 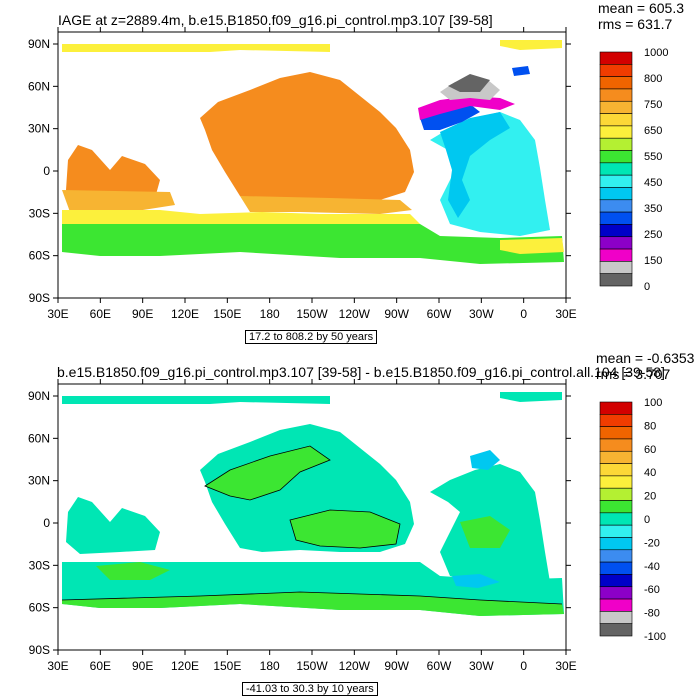 What do you see at coordinates (313, 244) in the screenshot?
I see `panel1-southern-green` at bounding box center [313, 244].